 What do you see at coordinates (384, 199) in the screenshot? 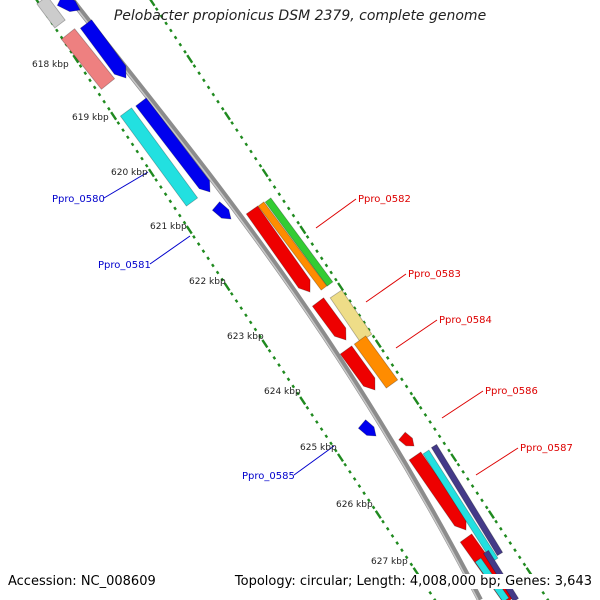
I see `gene-label: Ppro_0582` at bounding box center [384, 199].